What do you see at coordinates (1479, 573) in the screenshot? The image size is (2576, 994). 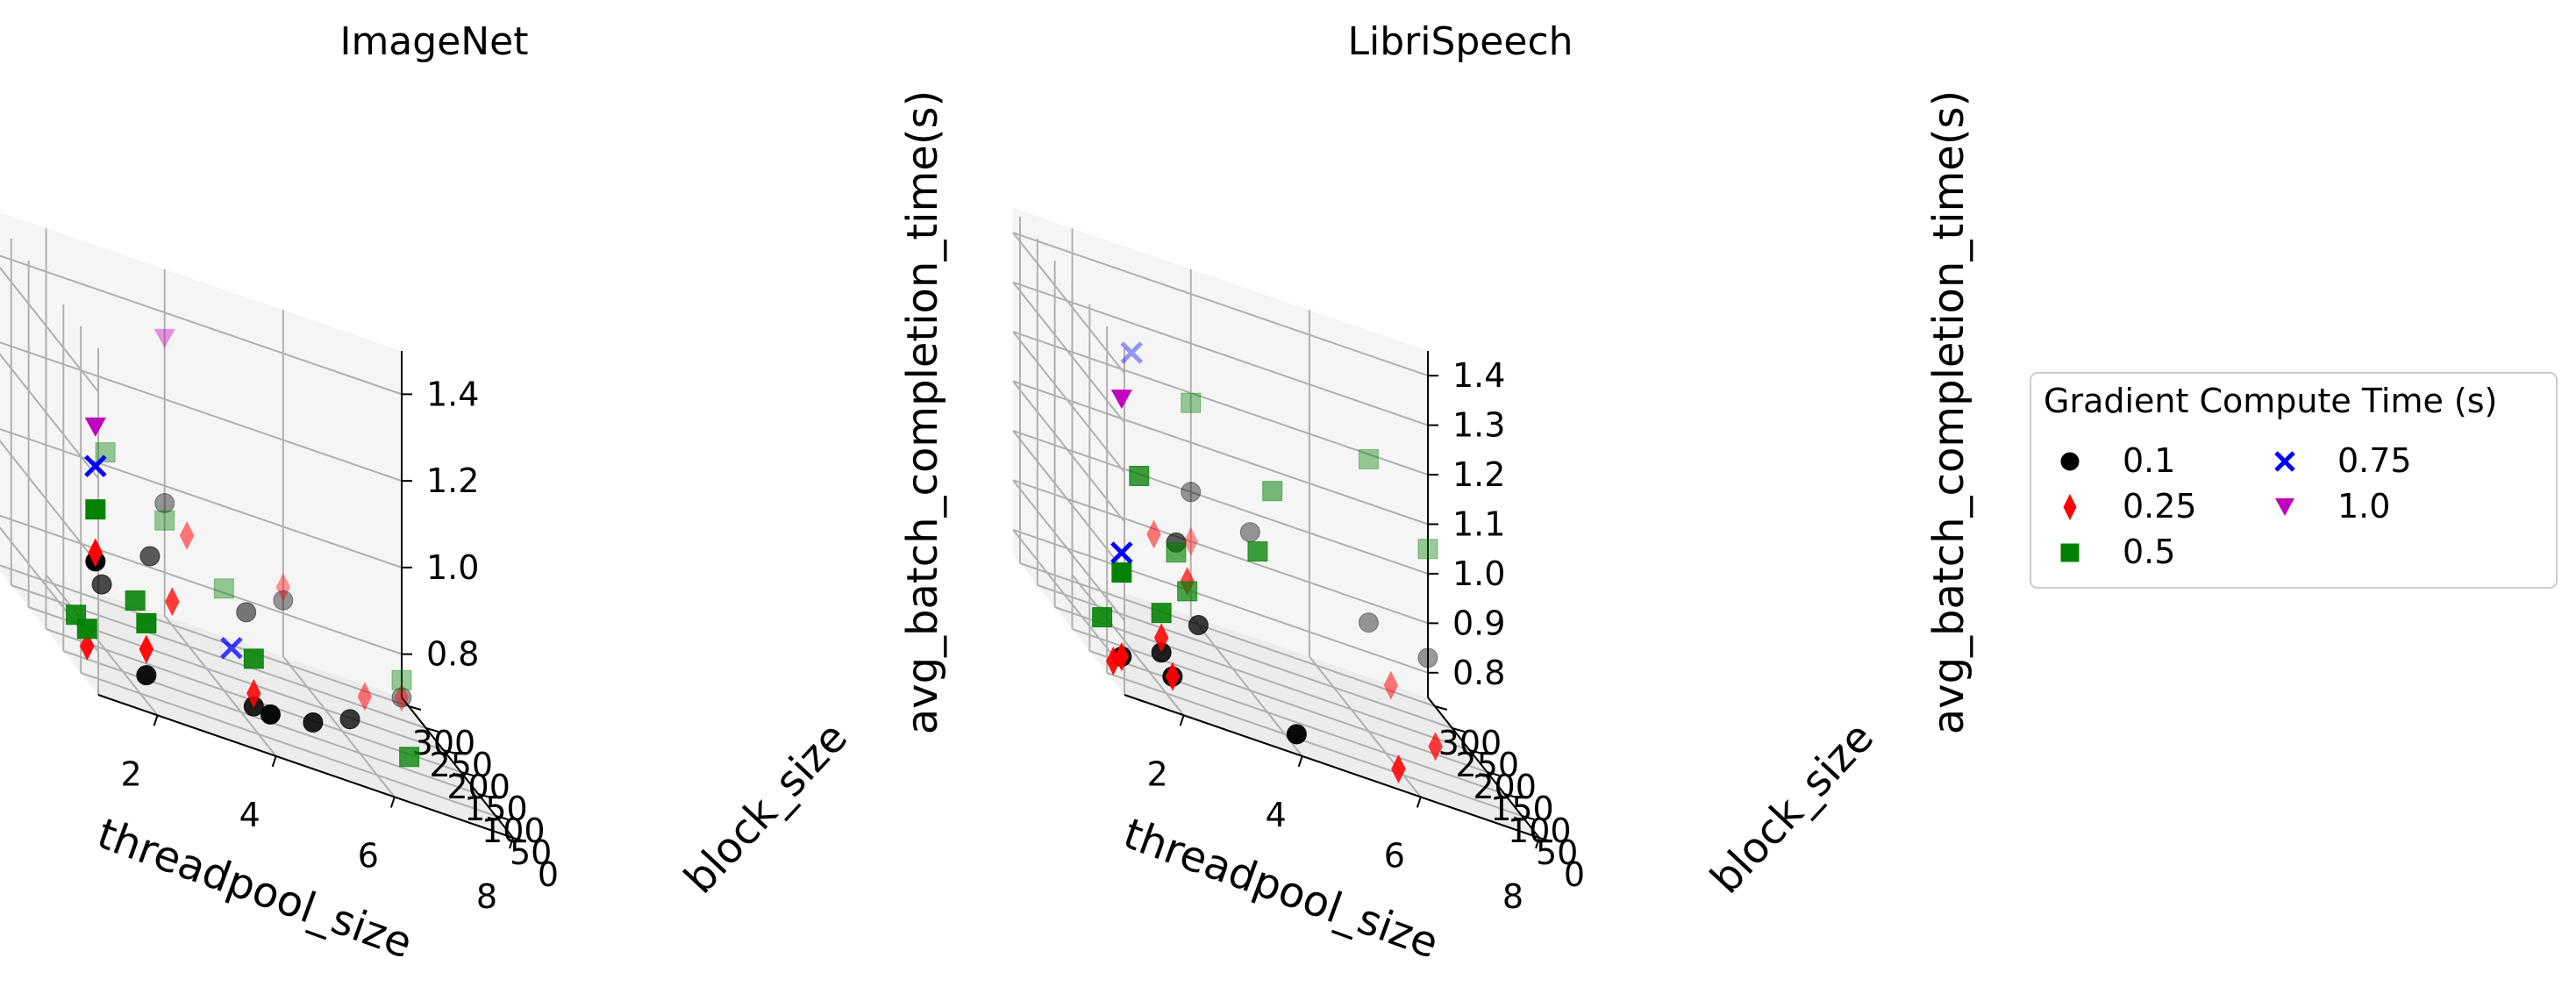 I see `z-tick-label: 1.0` at bounding box center [1479, 573].